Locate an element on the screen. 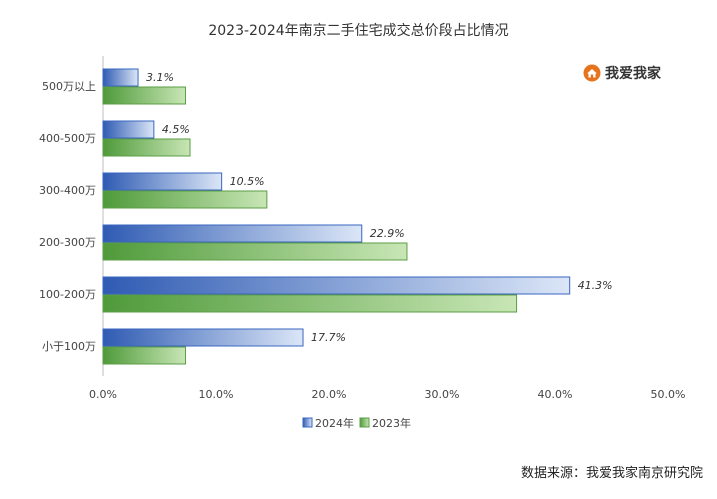 Image resolution: width=717 pixels, height=499 pixels. x-tick-label: 0.0% is located at coordinates (103, 394).